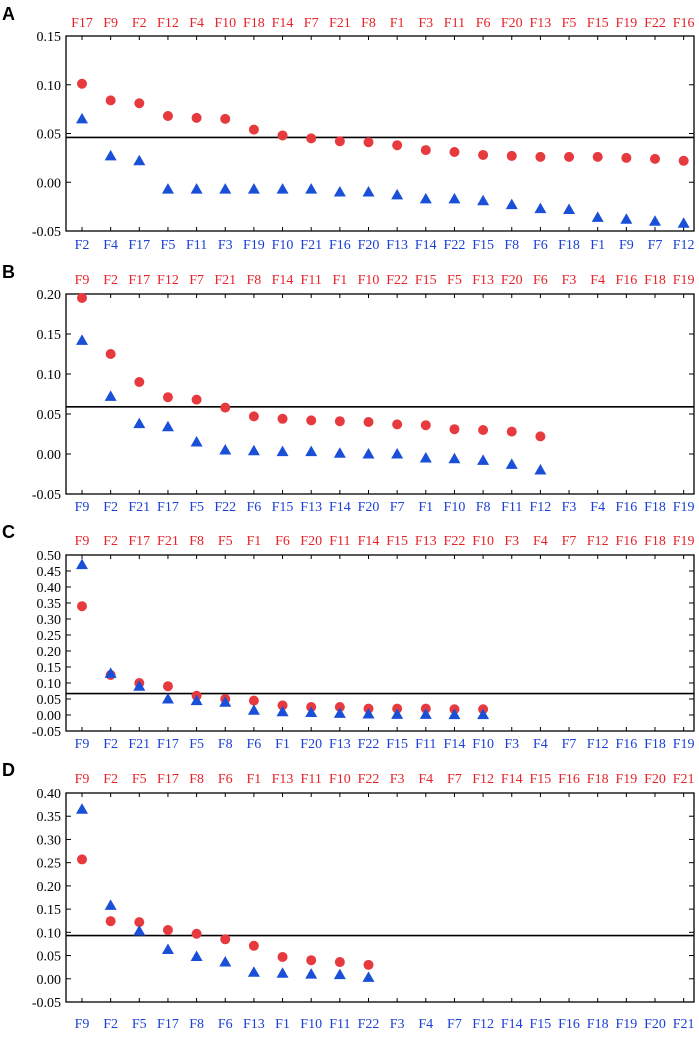 The width and height of the screenshot is (699, 1039). What do you see at coordinates (512, 23) in the screenshot?
I see `x-tick-label-top: F20` at bounding box center [512, 23].